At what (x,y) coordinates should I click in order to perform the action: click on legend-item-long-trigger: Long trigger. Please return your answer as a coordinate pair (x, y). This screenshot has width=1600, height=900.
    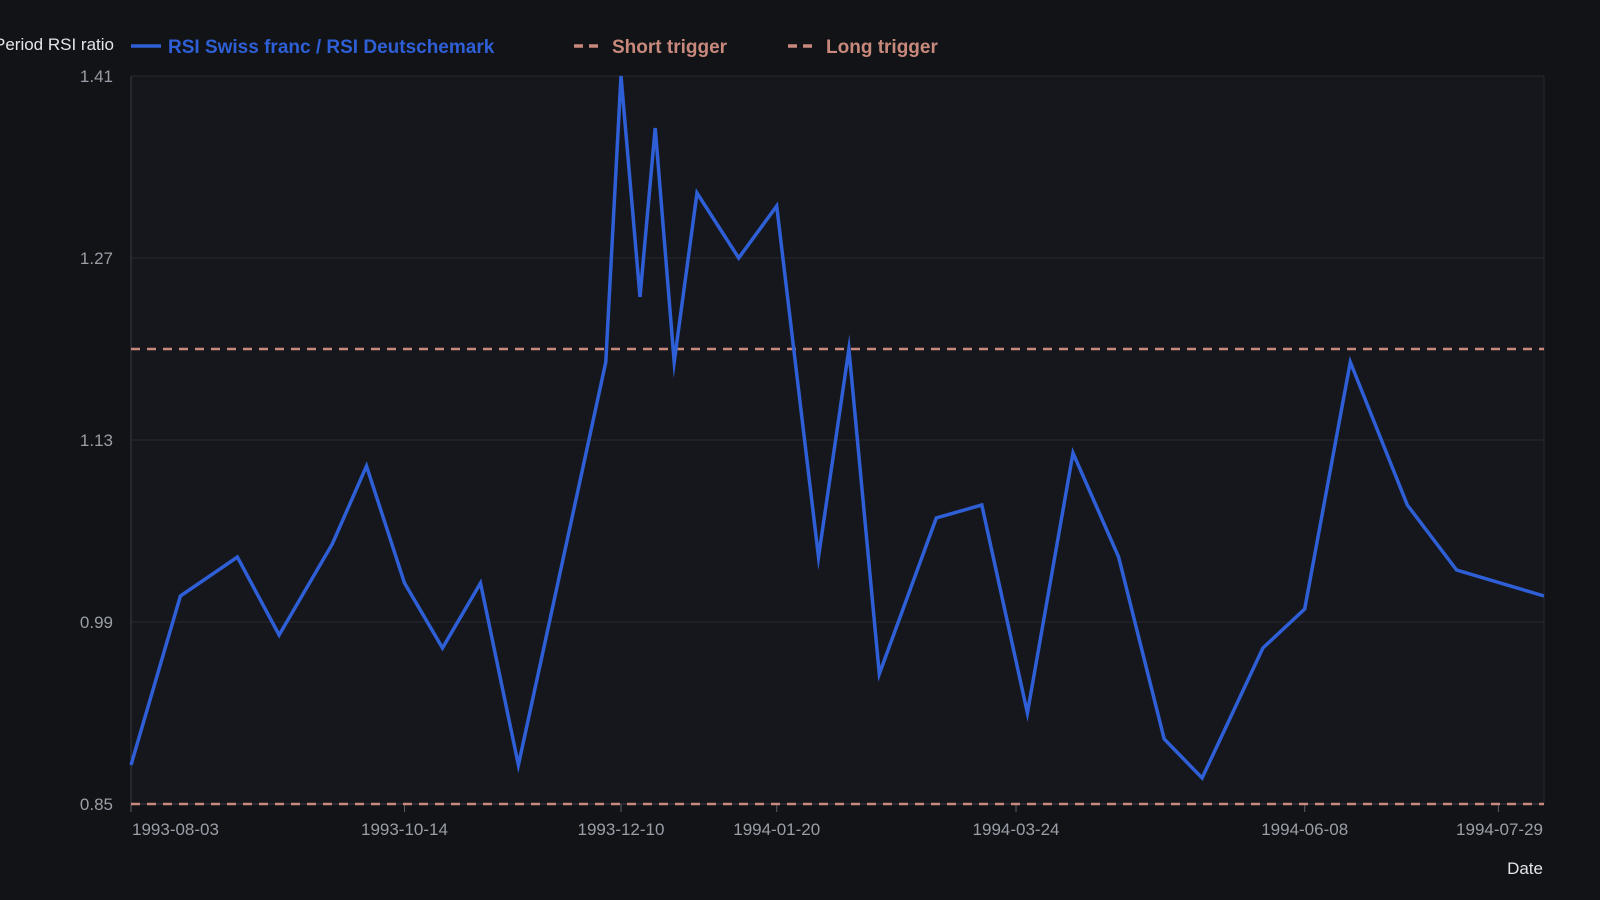
    Looking at the image, I should click on (863, 47).